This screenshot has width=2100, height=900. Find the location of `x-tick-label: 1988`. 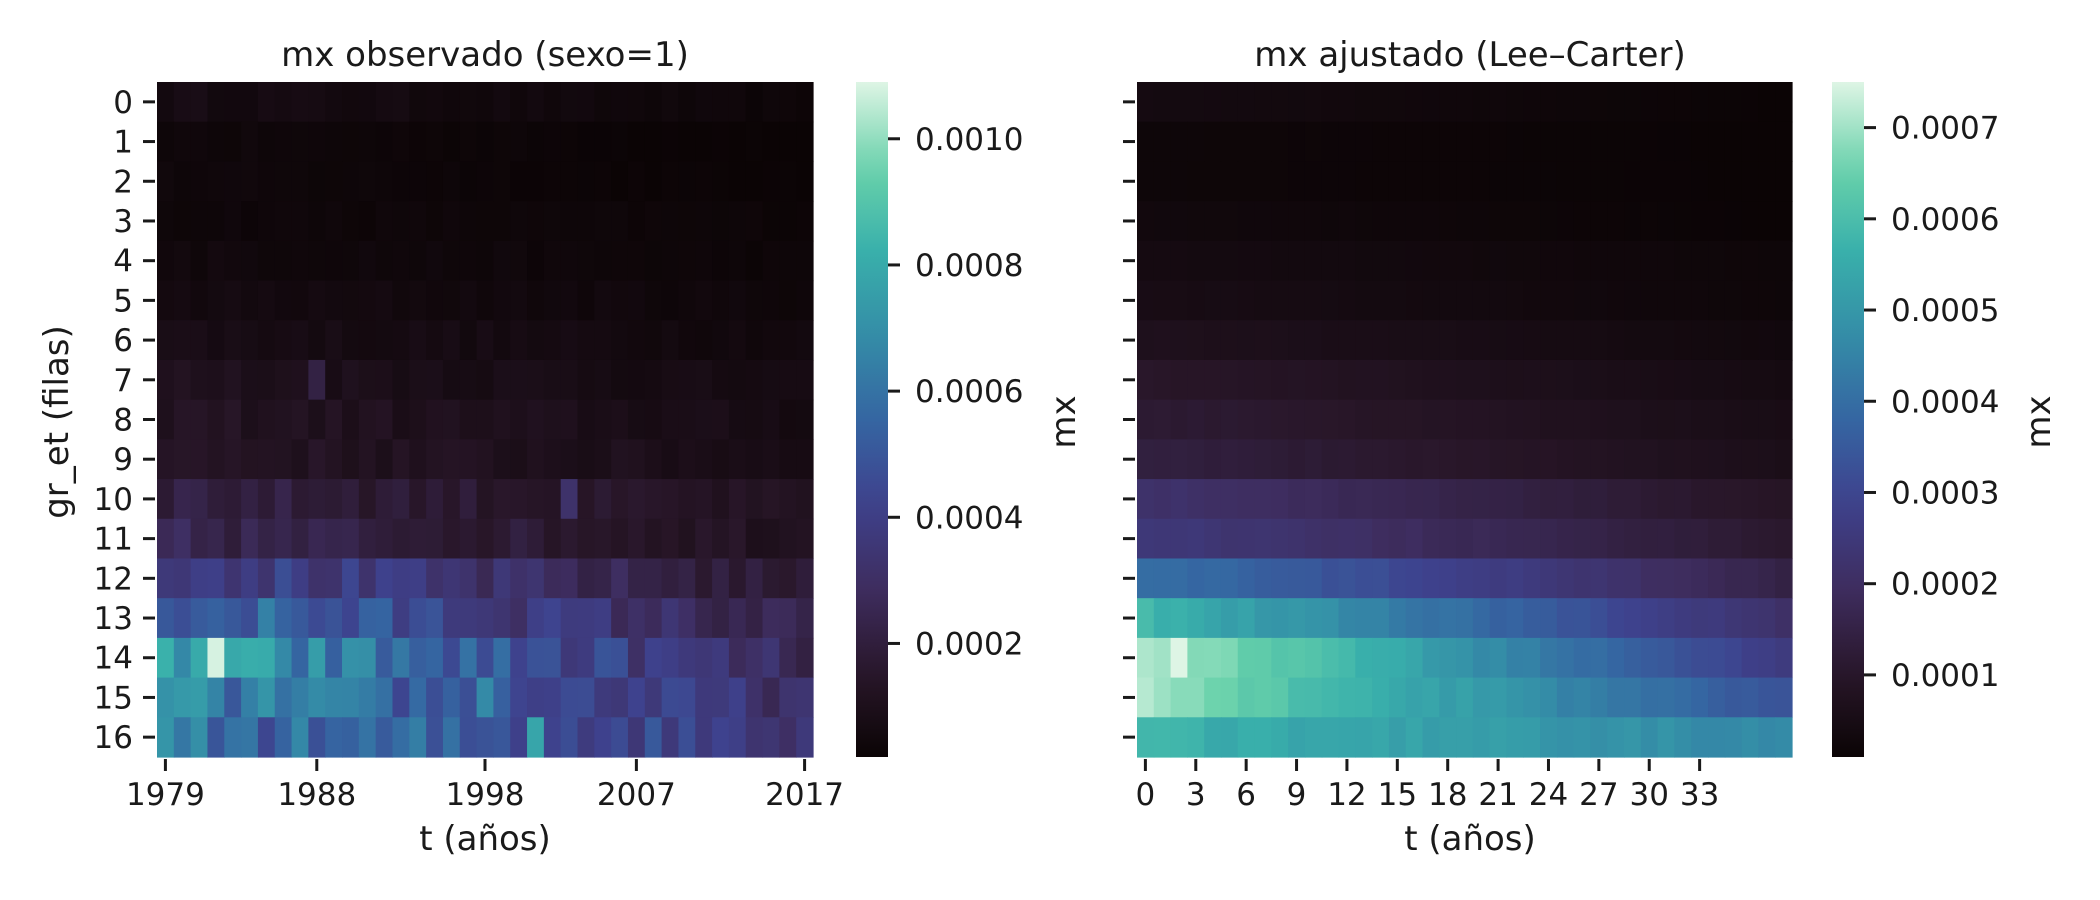

x-tick-label: 1988 is located at coordinates (316, 795).